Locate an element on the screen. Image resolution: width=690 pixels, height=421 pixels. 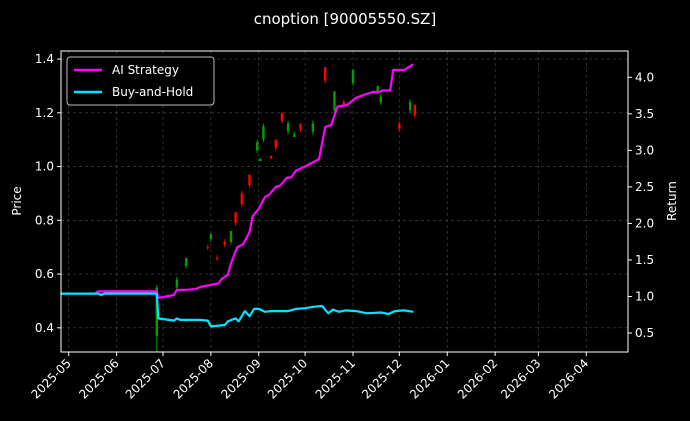
x-tick-label: 2025-07 is located at coordinates (145, 378).